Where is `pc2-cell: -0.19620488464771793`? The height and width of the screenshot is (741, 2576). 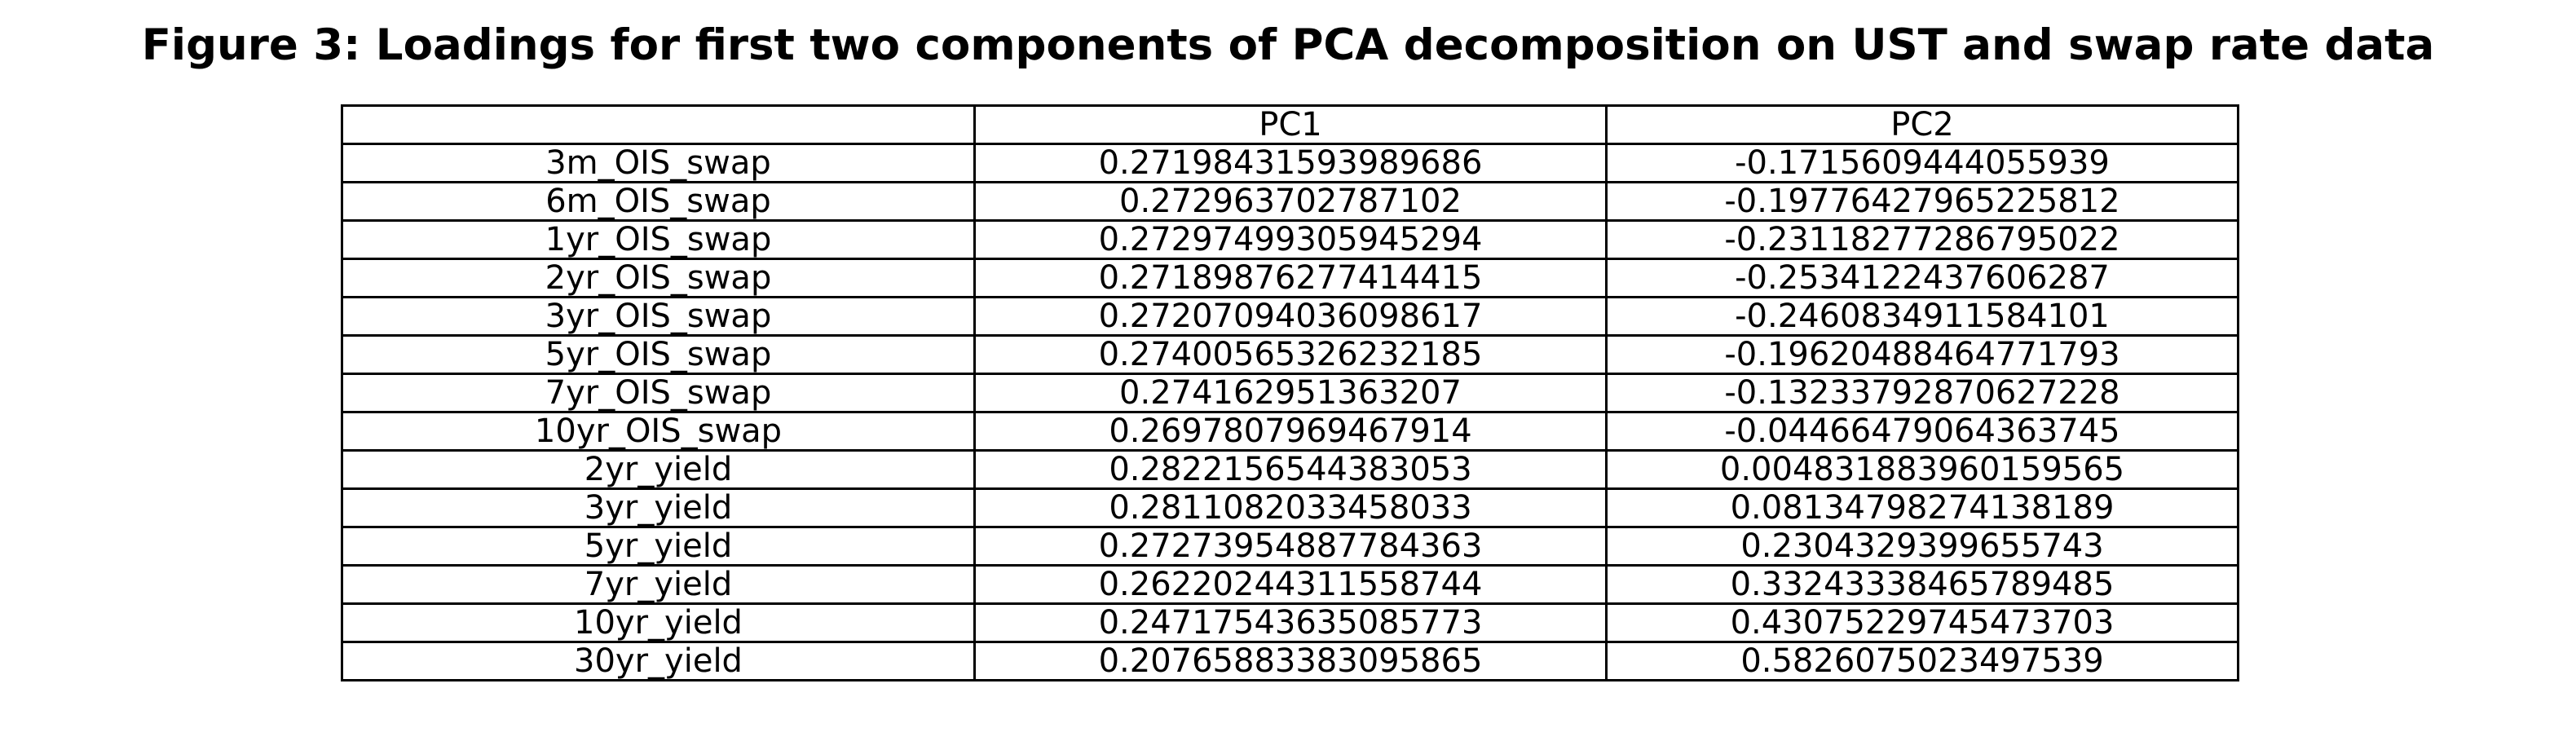 pc2-cell: -0.19620488464771793 is located at coordinates (1922, 354).